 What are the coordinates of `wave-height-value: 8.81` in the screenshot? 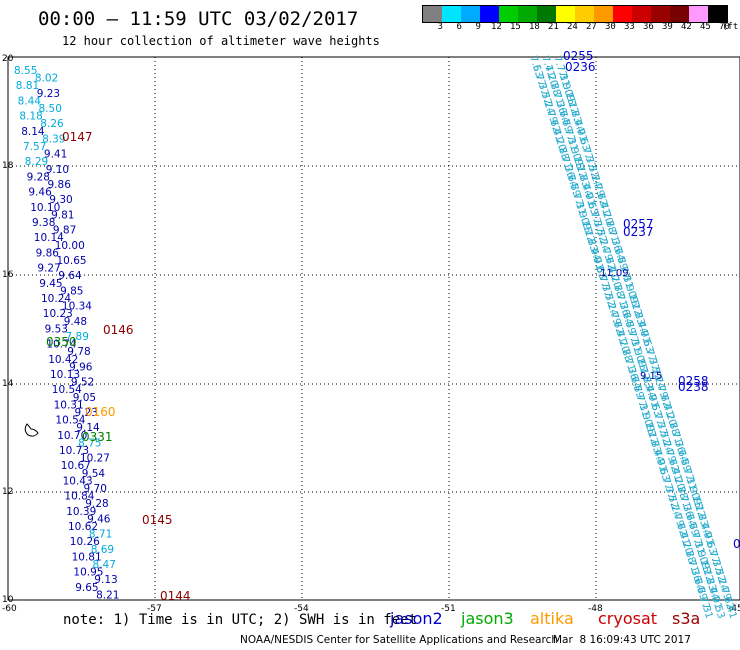 It's located at (27, 86).